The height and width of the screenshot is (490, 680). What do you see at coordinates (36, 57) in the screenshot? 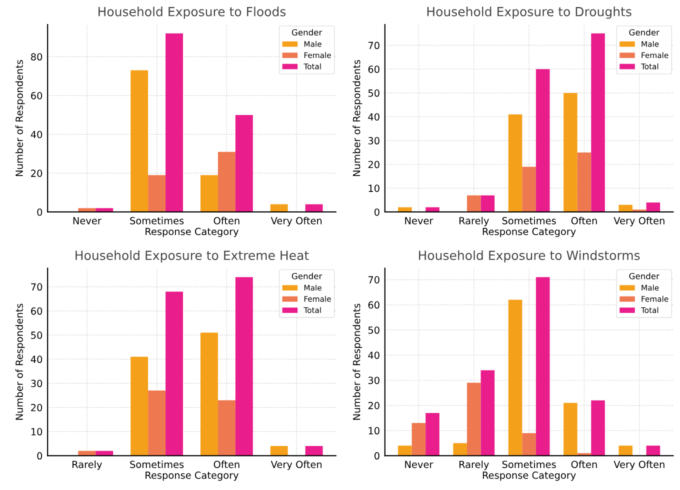
I see `y-tick-label: 80` at bounding box center [36, 57].